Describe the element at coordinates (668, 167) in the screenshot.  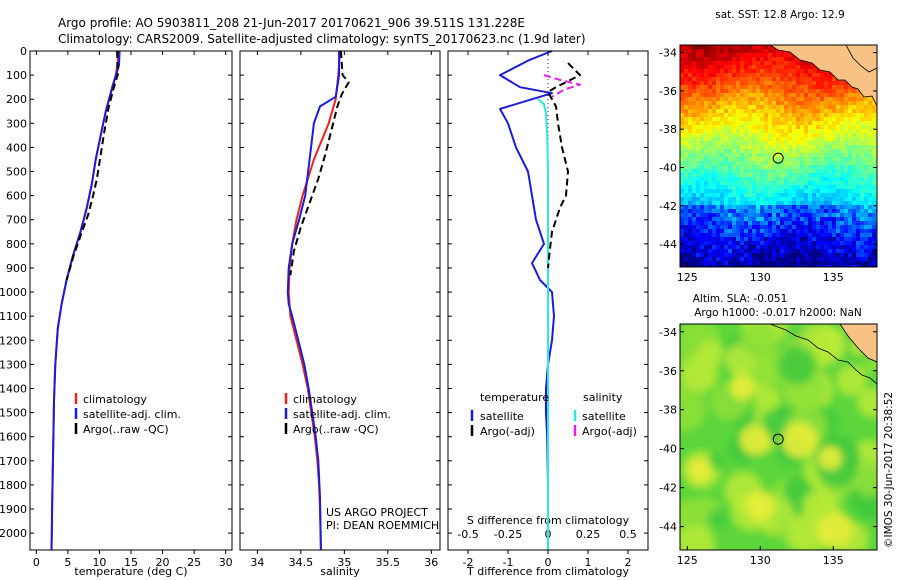
I see `lat-tick-label: -40` at that location.